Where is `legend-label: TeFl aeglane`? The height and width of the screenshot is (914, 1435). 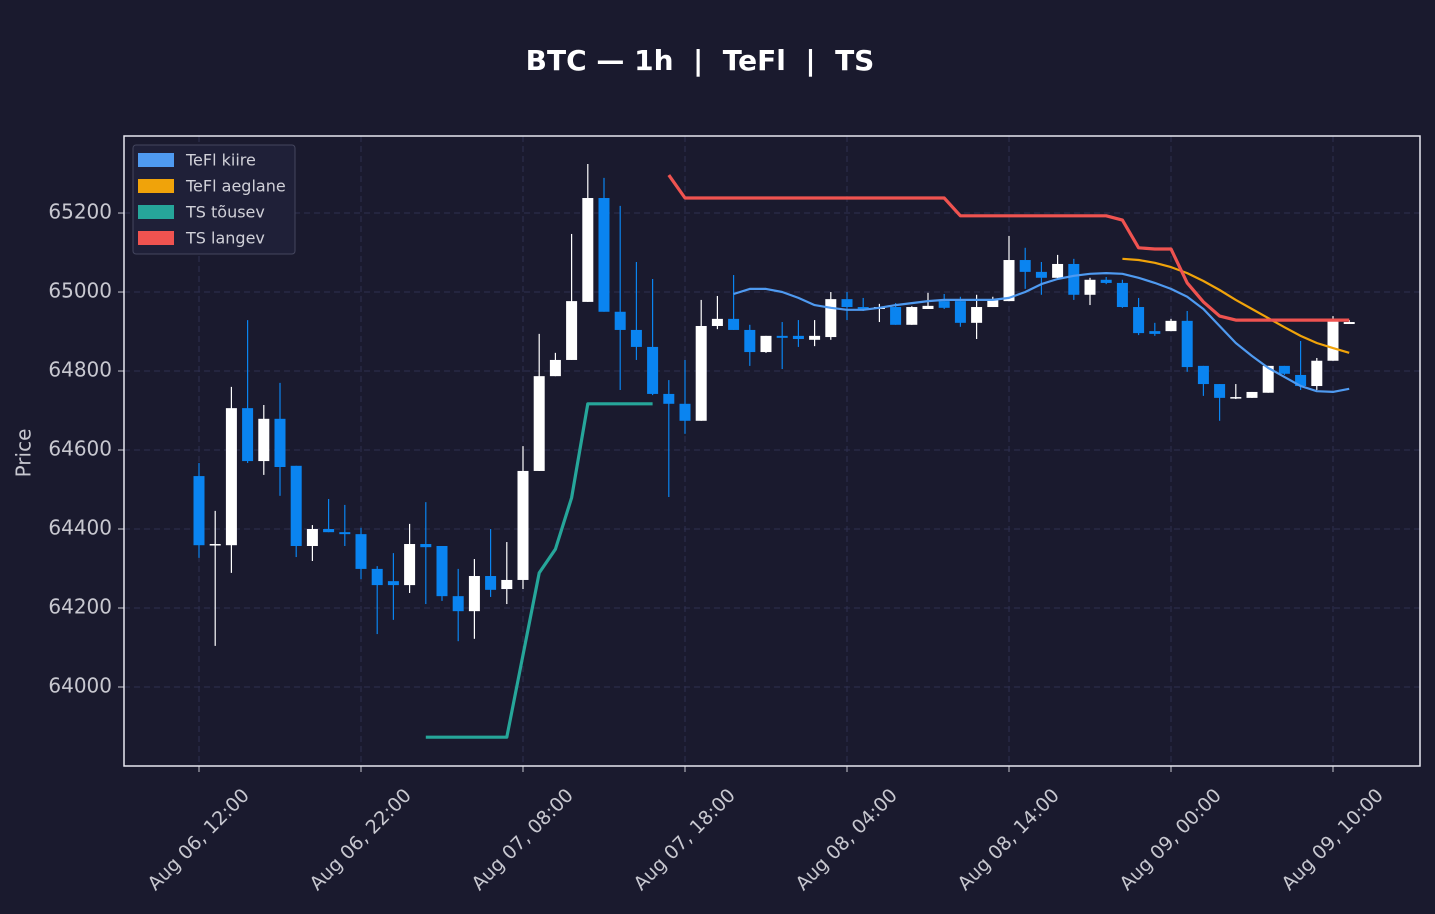
legend-label: TeFl aeglane is located at coordinates (235, 186).